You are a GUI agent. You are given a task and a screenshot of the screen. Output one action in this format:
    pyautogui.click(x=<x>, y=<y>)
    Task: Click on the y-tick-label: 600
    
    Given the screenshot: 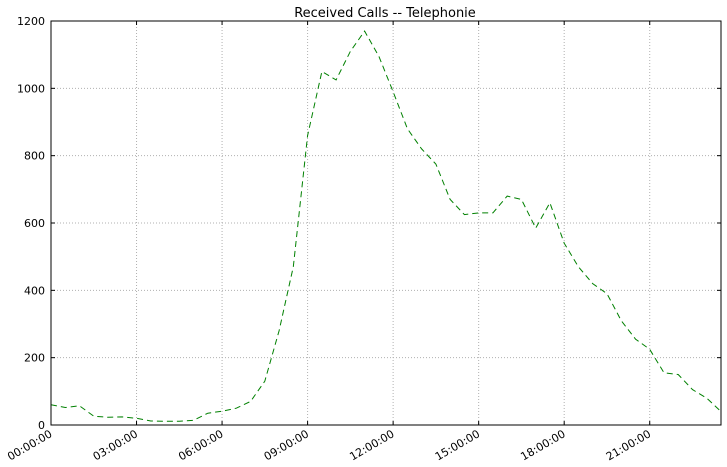 What is the action you would take?
    pyautogui.click(x=34, y=223)
    